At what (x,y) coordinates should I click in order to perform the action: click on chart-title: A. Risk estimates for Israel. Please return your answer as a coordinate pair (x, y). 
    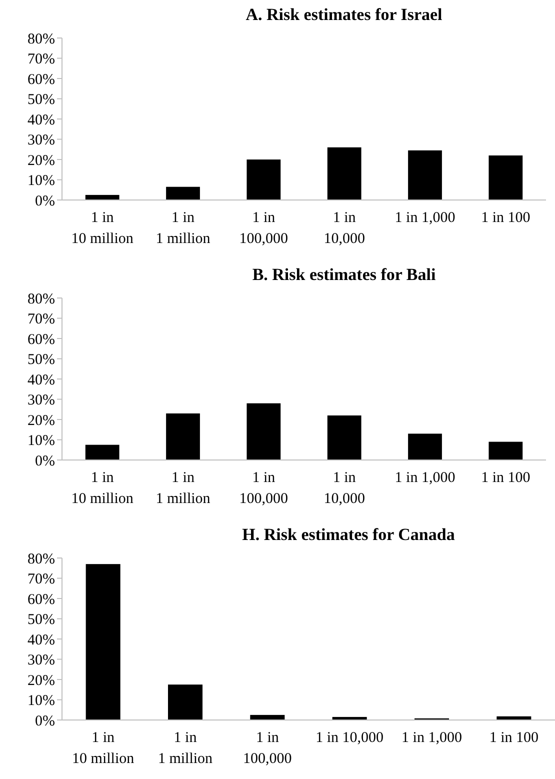
    Looking at the image, I should click on (344, 14).